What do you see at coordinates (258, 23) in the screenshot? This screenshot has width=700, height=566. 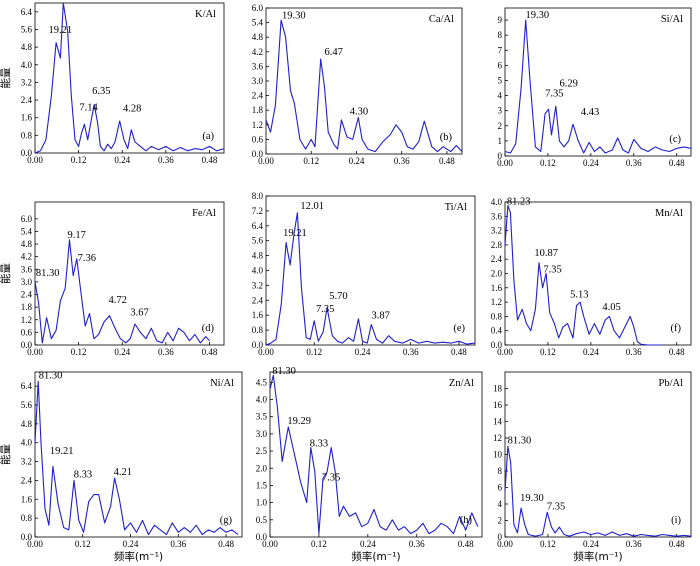 I see `y-tick-label: 5.4` at bounding box center [258, 23].